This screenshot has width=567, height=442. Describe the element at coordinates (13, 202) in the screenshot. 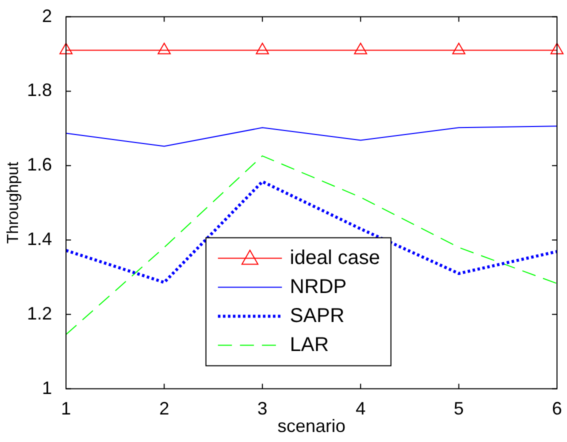

I see `y-axis-title: Throughput` at that location.